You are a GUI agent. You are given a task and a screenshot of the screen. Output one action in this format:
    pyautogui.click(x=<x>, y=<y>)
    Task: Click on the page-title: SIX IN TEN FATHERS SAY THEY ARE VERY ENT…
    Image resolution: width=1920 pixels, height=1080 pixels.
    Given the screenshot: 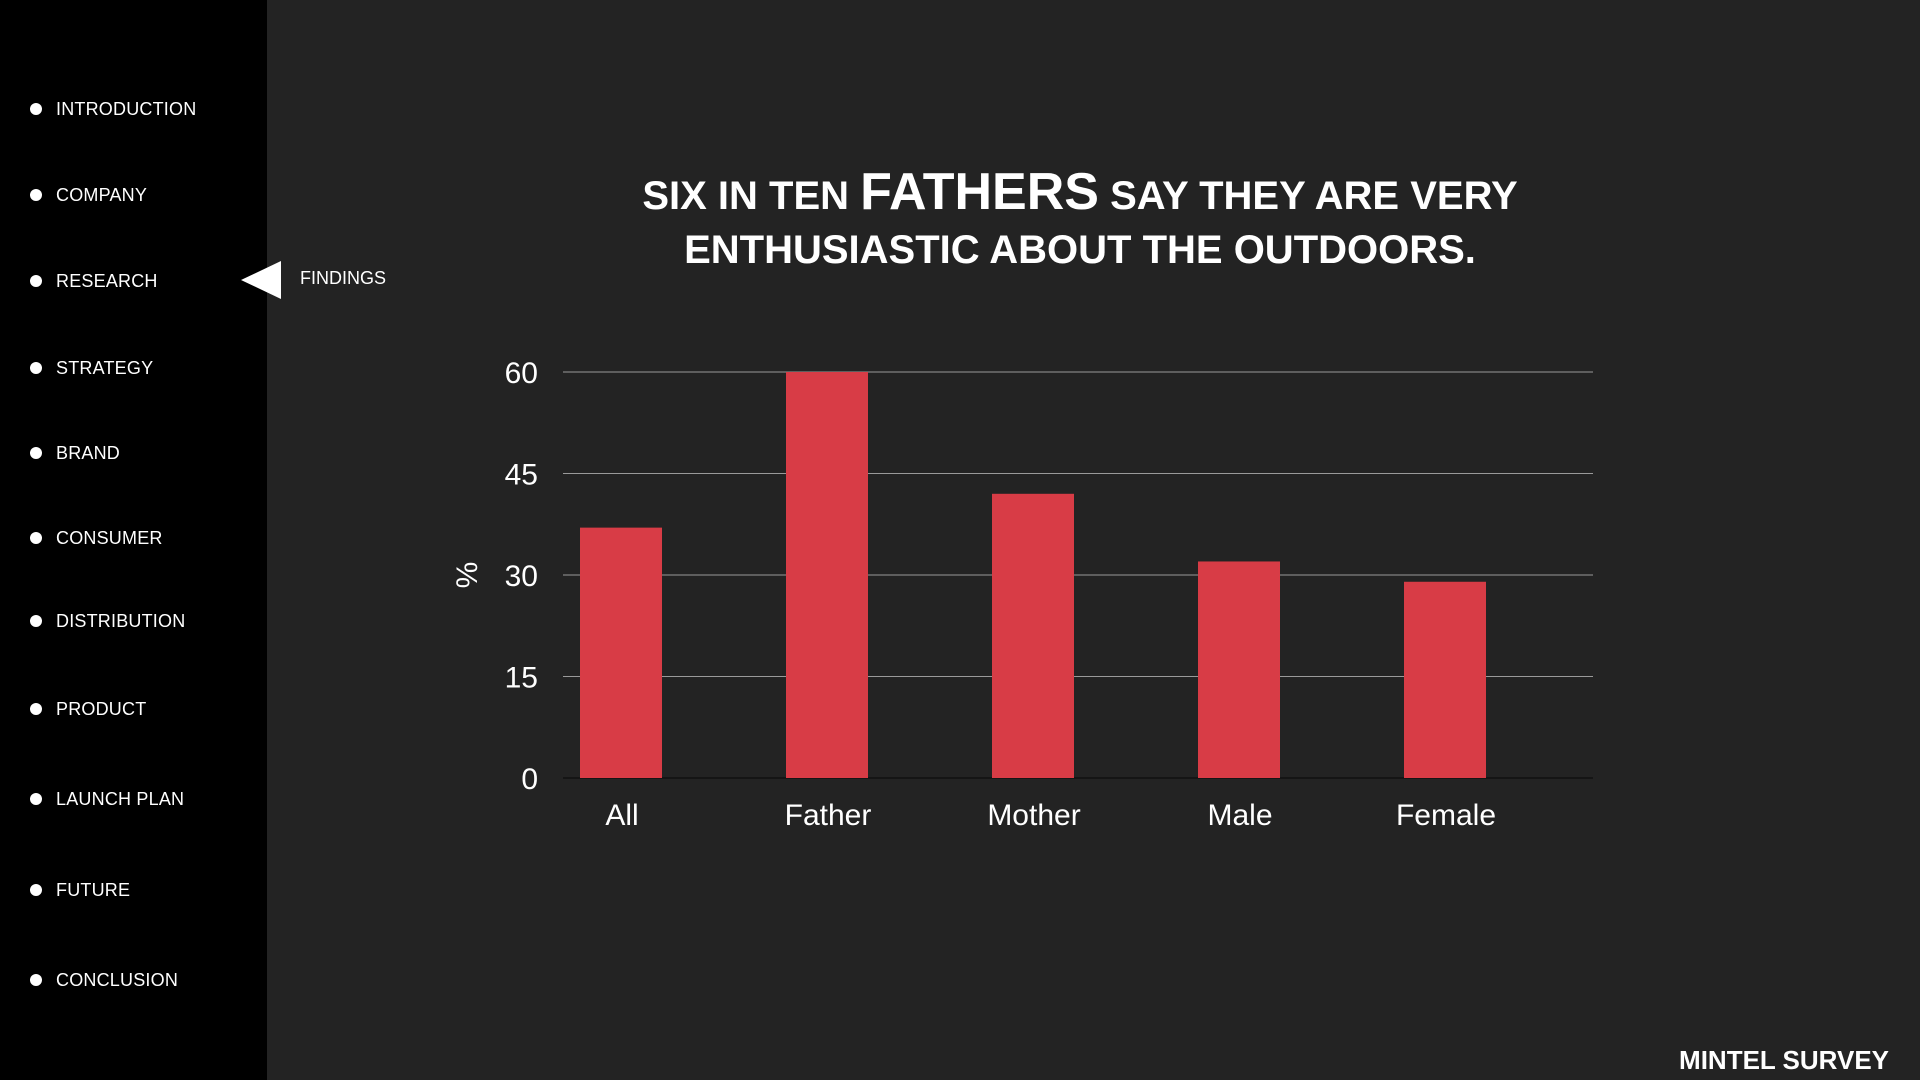 What is the action you would take?
    pyautogui.click(x=1080, y=221)
    